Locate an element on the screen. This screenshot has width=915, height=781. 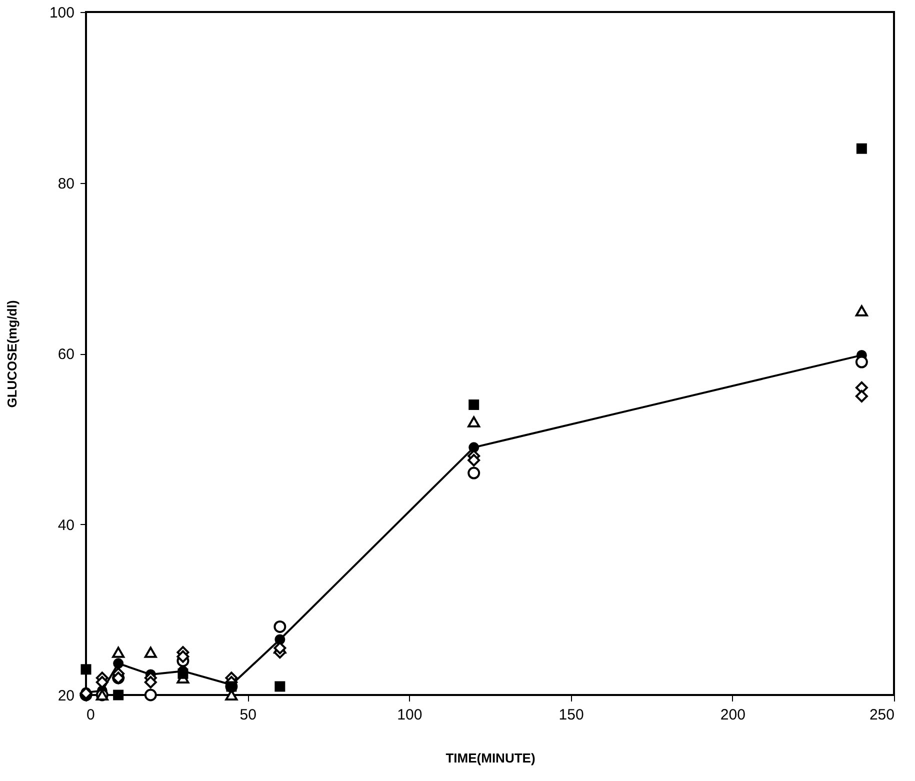
x-tick-label: 250 is located at coordinates (881, 715).